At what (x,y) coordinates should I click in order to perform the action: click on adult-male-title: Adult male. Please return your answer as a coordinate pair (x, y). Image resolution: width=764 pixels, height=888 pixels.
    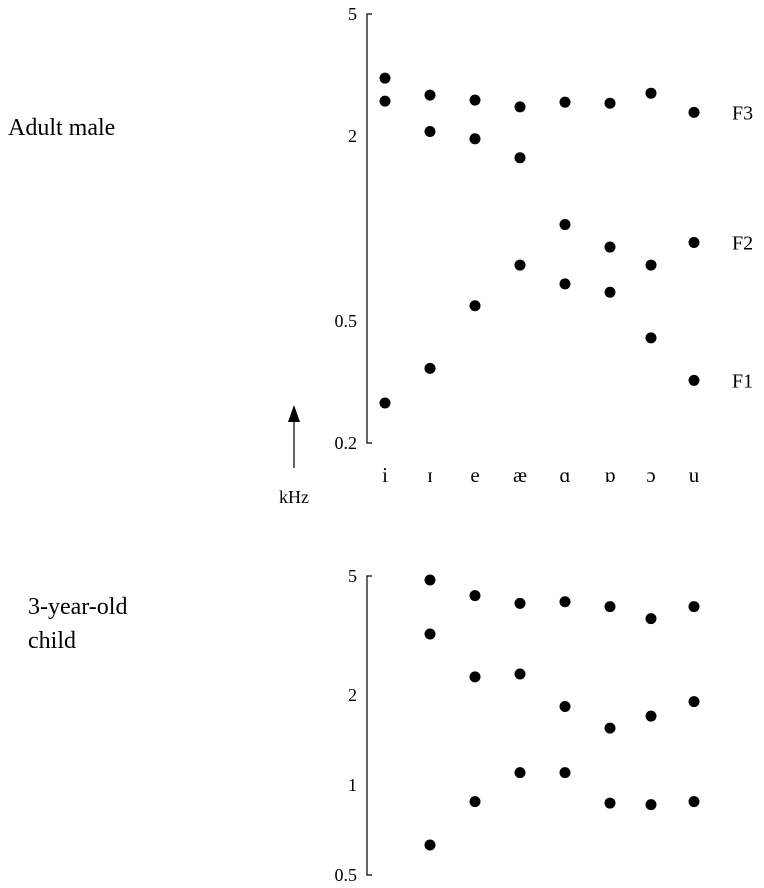
    Looking at the image, I should click on (61, 128).